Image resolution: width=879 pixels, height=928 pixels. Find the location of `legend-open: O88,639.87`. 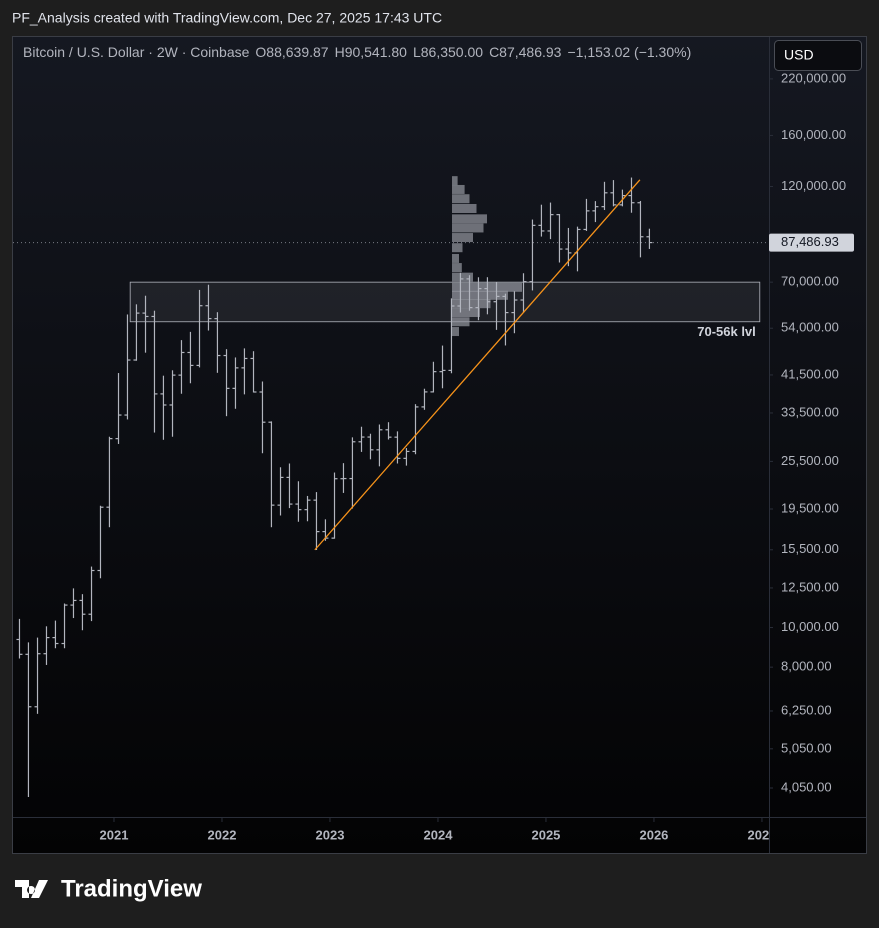

legend-open: O88,639.87 is located at coordinates (291, 52).